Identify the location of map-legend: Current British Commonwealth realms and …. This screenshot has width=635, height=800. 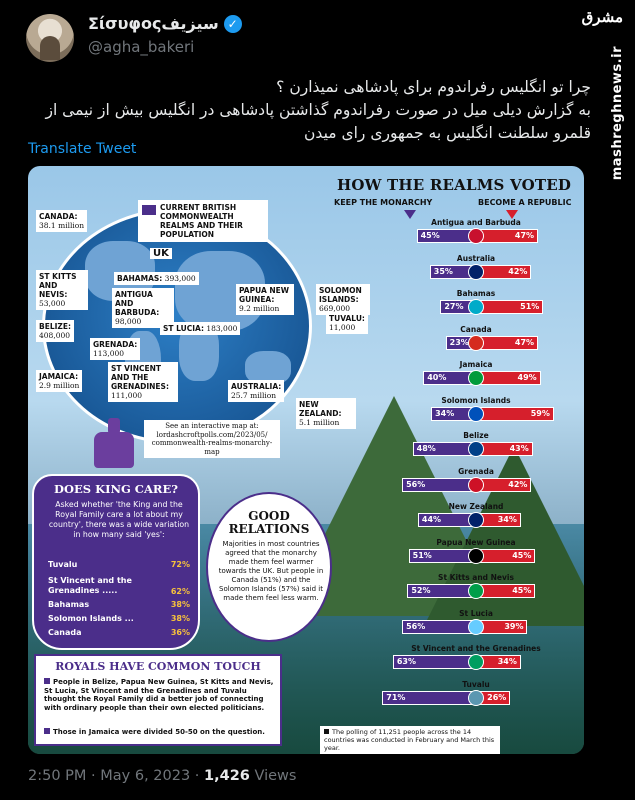
(203, 221).